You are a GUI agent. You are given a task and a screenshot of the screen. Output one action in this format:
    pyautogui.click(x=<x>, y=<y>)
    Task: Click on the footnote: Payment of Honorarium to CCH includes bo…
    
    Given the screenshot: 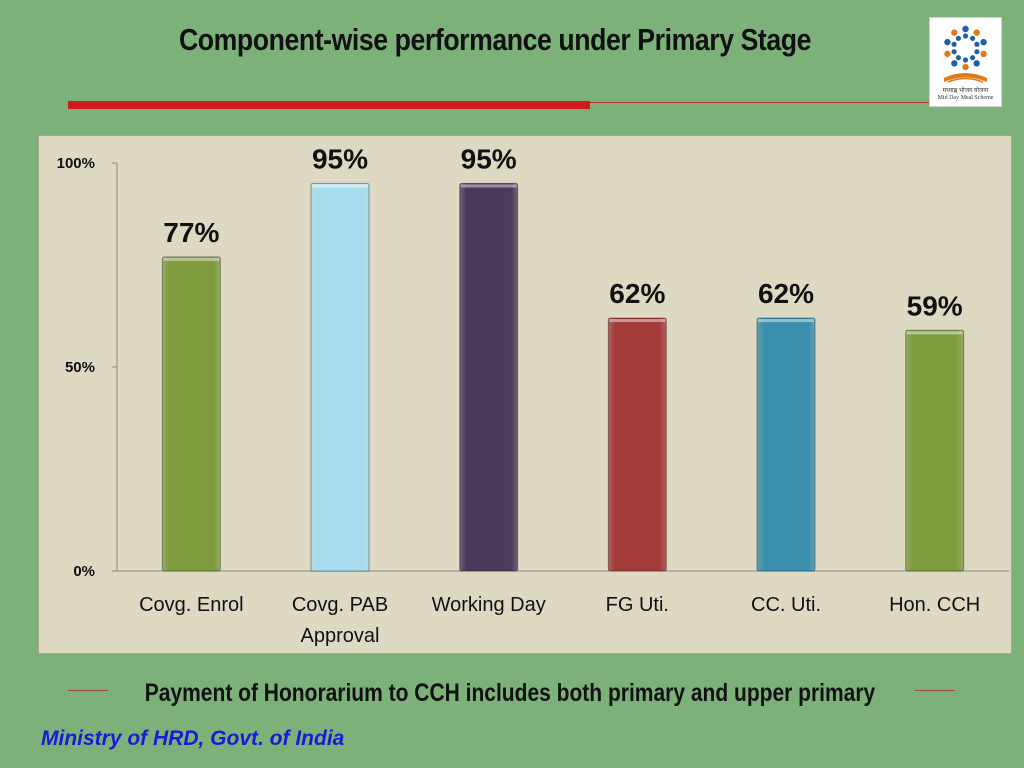 What is the action you would take?
    pyautogui.click(x=510, y=693)
    